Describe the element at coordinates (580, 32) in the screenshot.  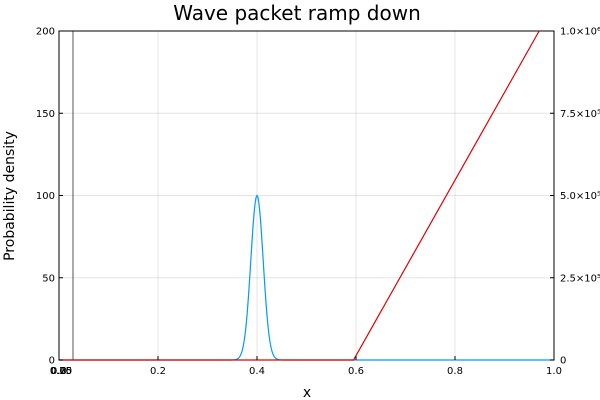
I see `y2-tick-label: 1.0×10⁶` at that location.